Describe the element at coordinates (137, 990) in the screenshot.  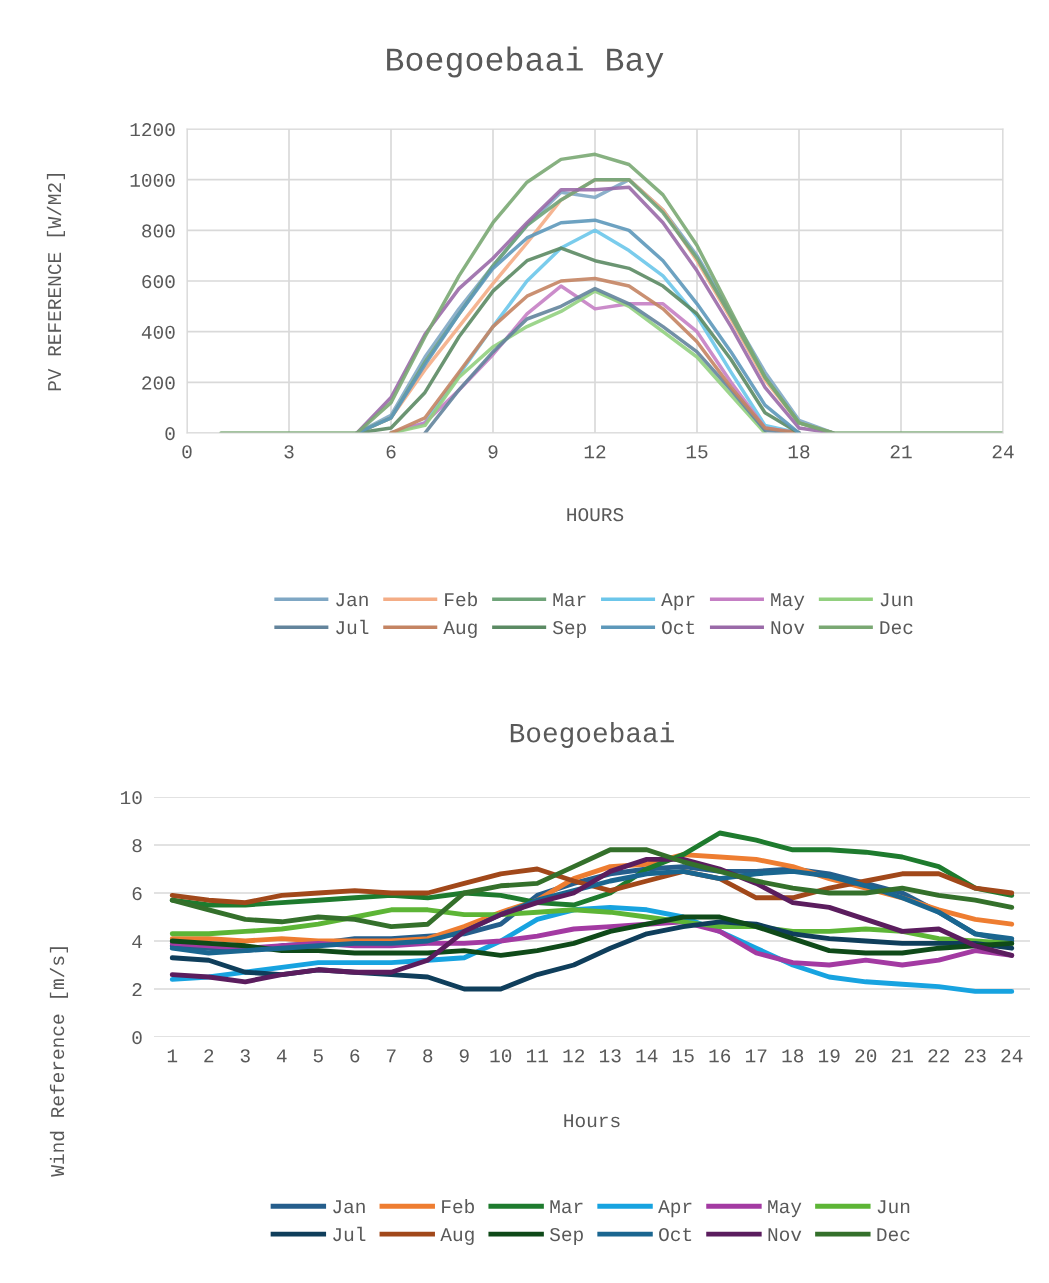
I see `y-tick-label: 2` at that location.